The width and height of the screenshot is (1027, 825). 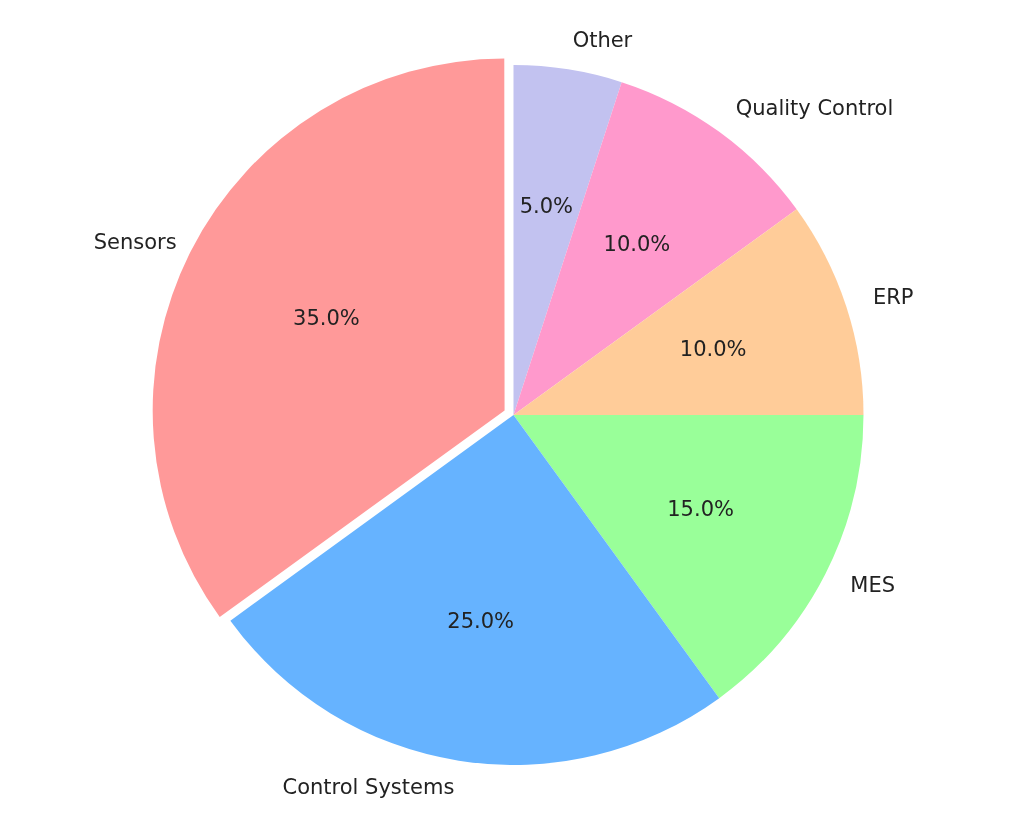 I want to click on slice-label: Control Systems, so click(x=368, y=786).